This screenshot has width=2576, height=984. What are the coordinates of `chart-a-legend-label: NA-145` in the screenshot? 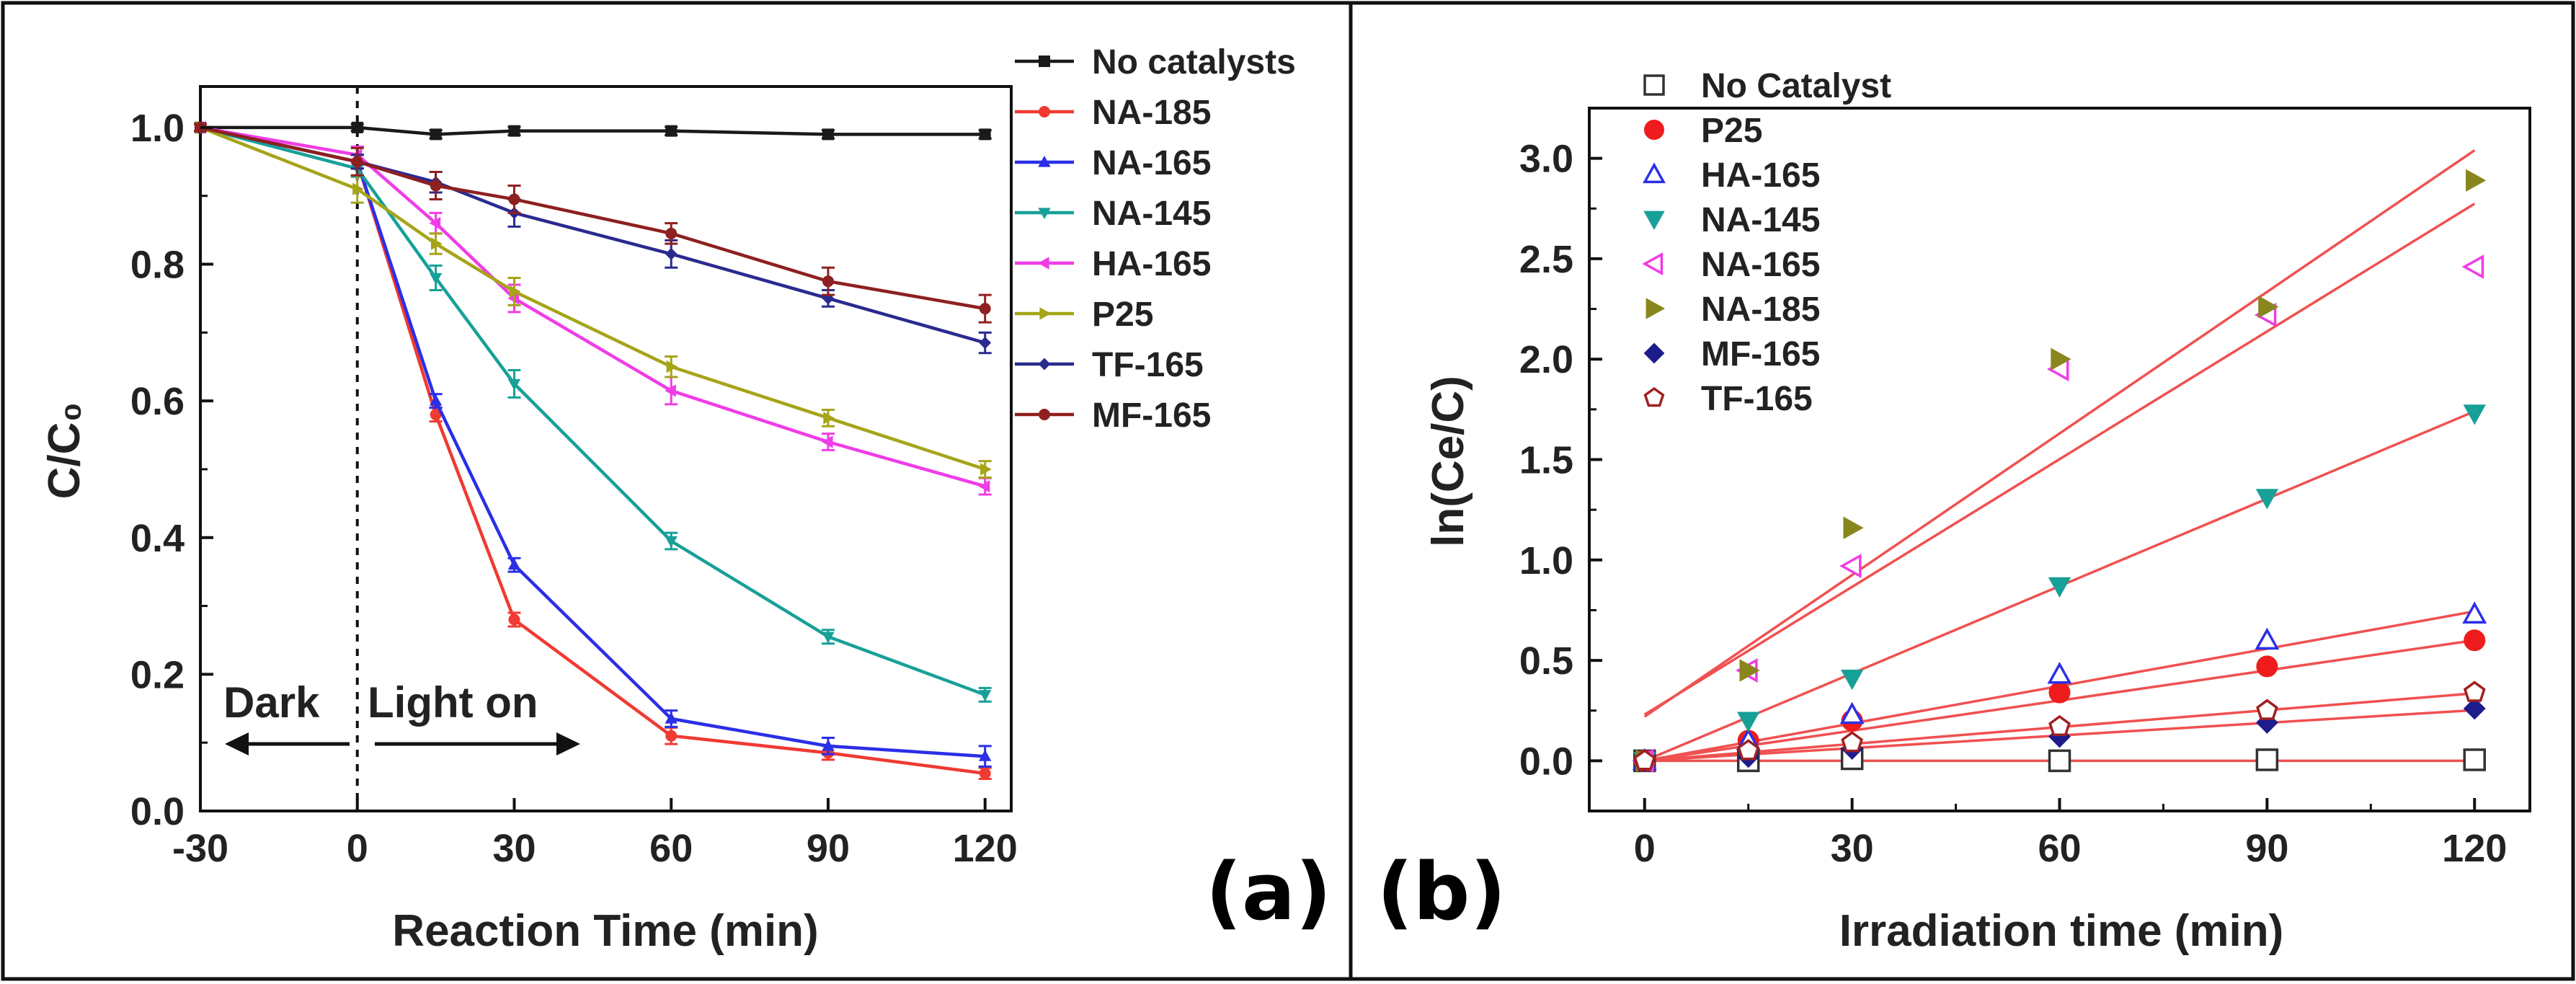 It's located at (1151, 214).